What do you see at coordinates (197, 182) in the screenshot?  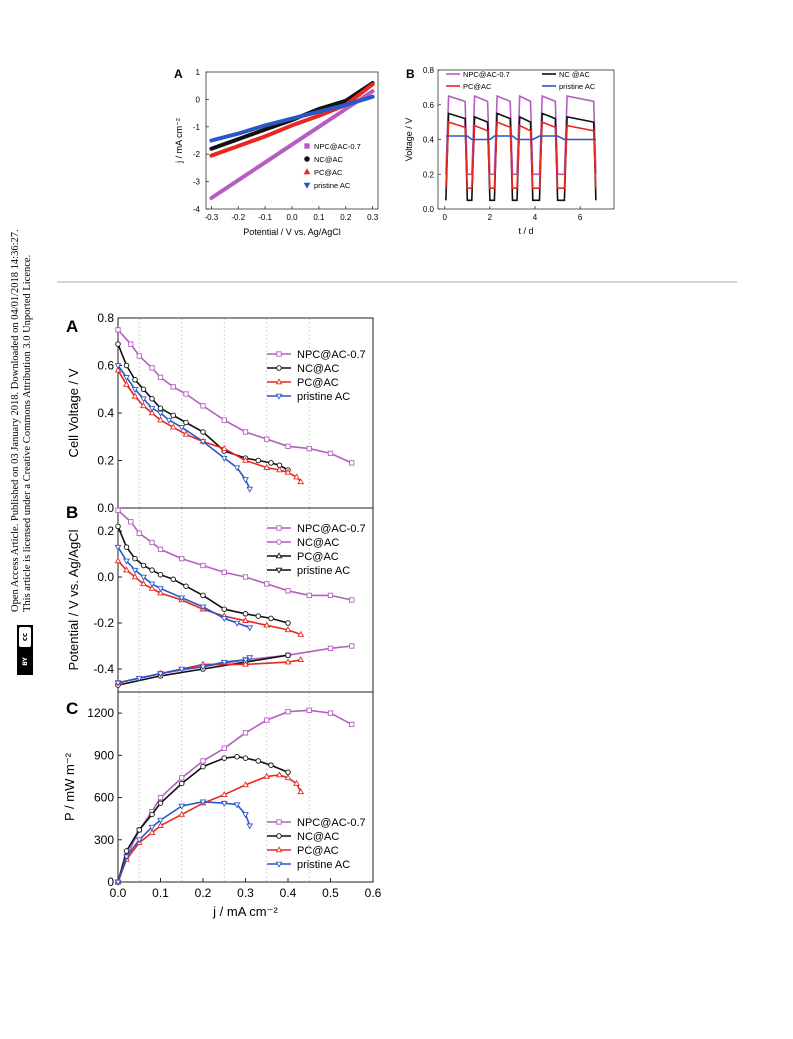 I see `y-tick-label: -3` at bounding box center [197, 182].